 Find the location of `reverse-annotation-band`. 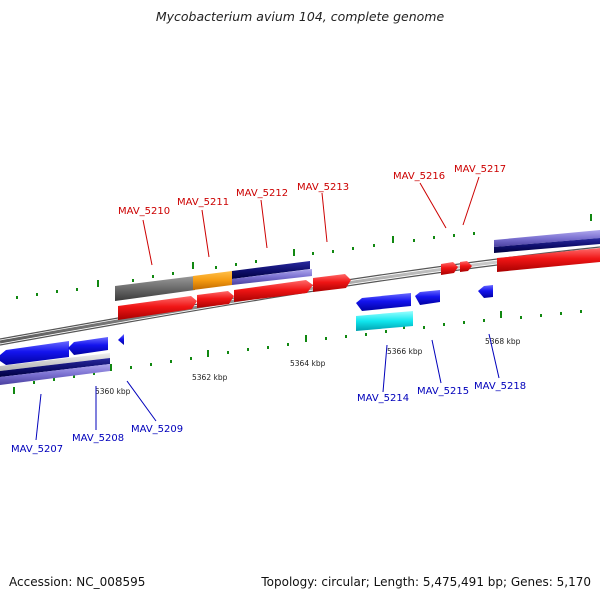

reverse-annotation-band is located at coordinates (206, 348).